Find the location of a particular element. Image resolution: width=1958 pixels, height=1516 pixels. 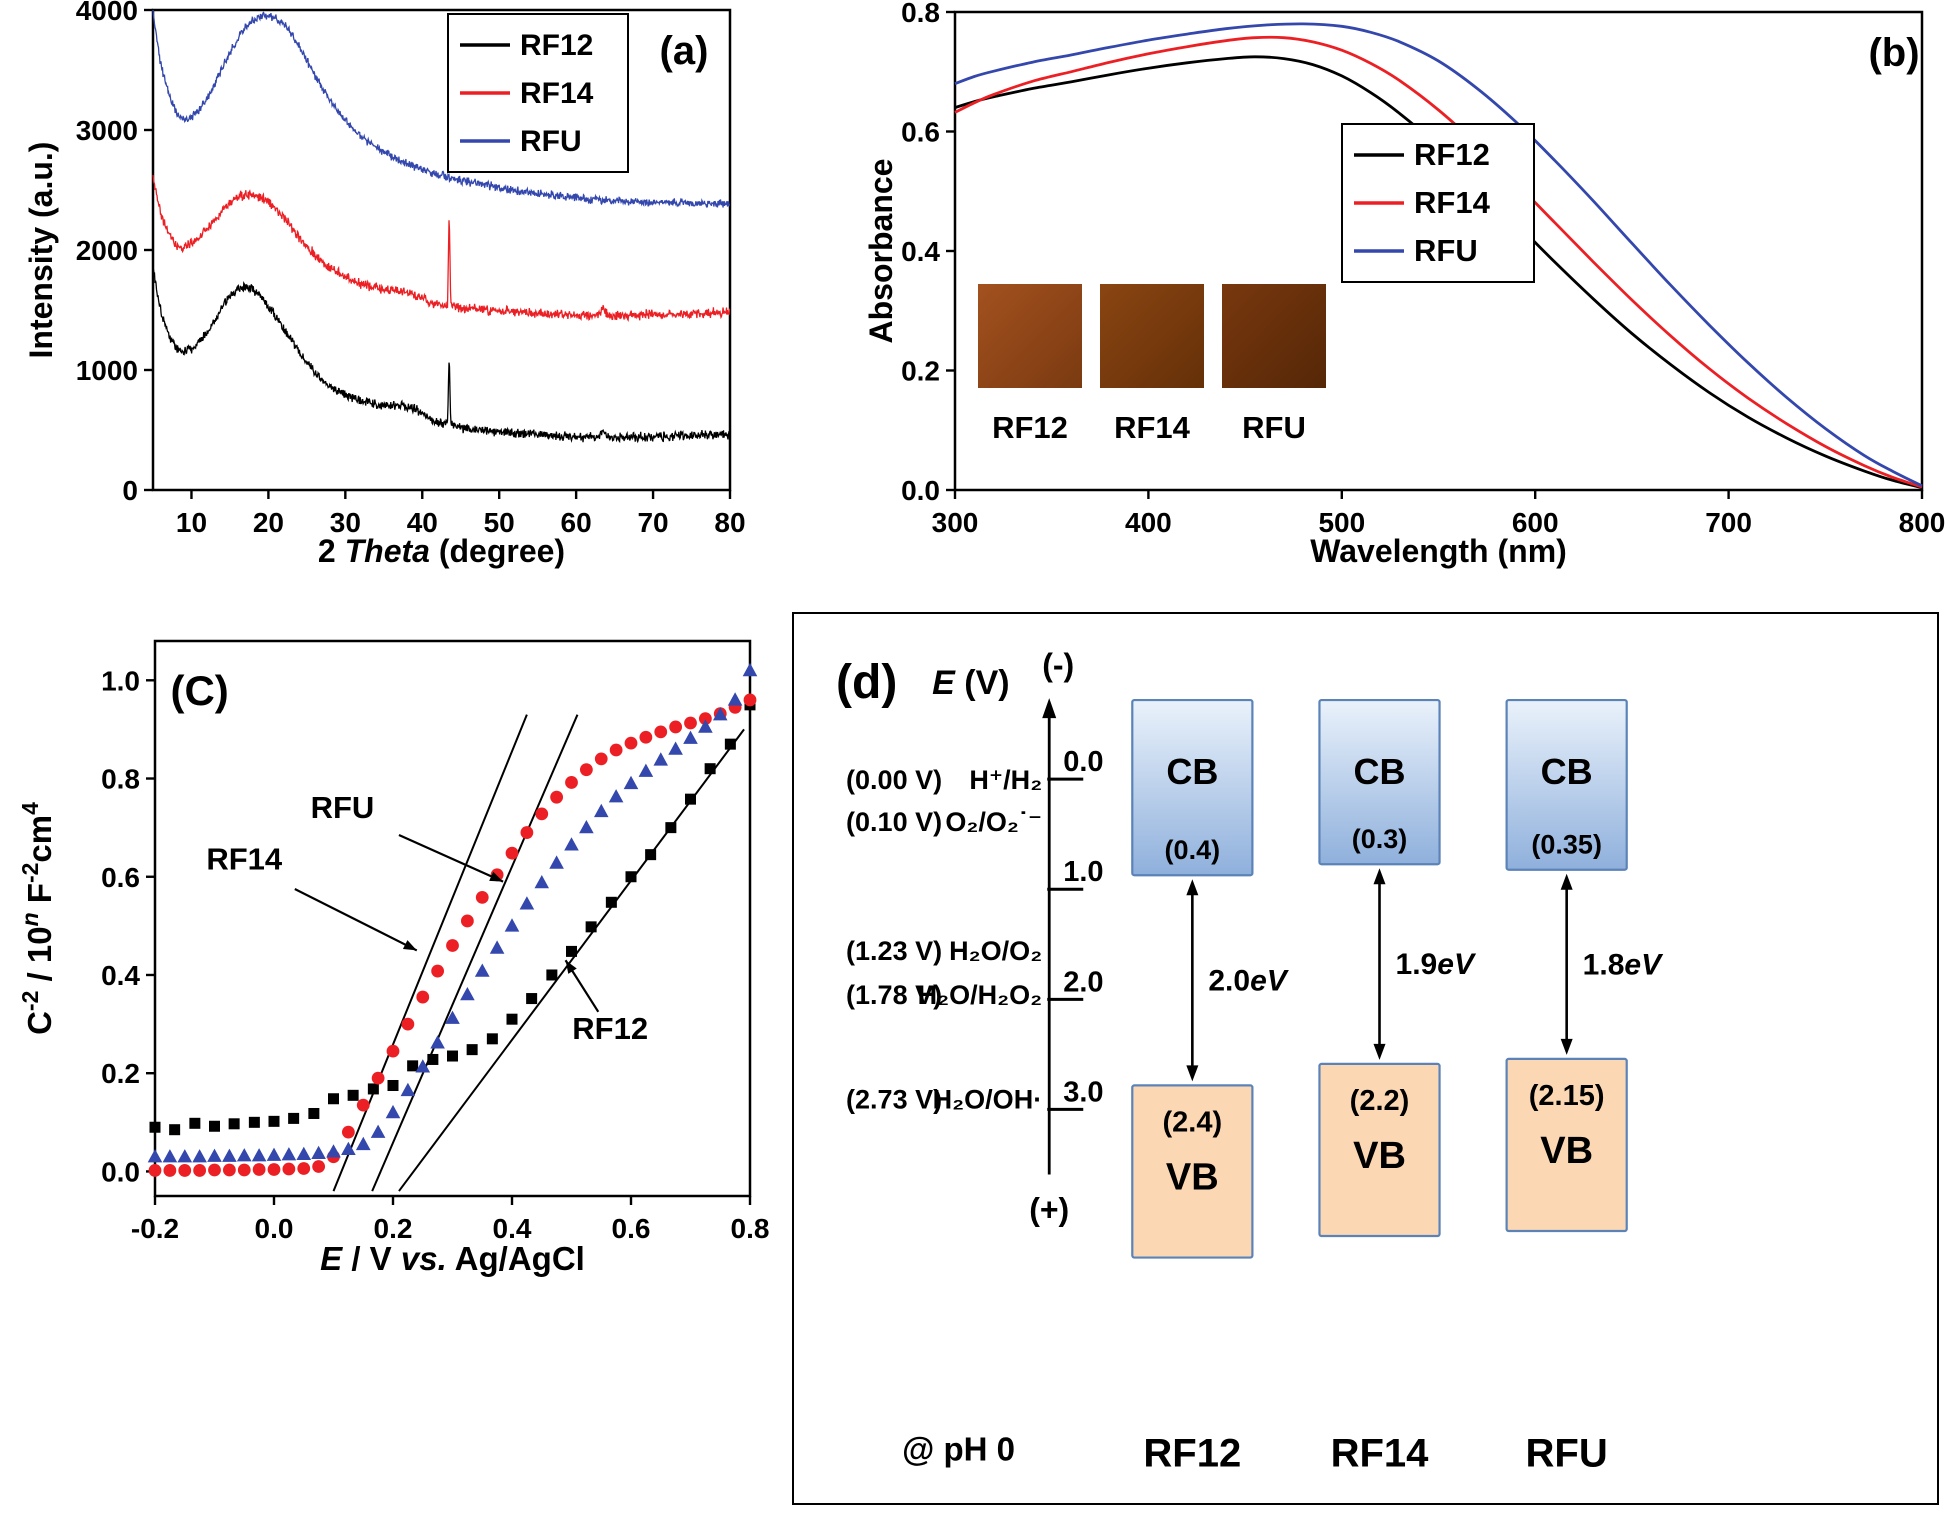

xrd-curve-RF14 is located at coordinates (441, 249).